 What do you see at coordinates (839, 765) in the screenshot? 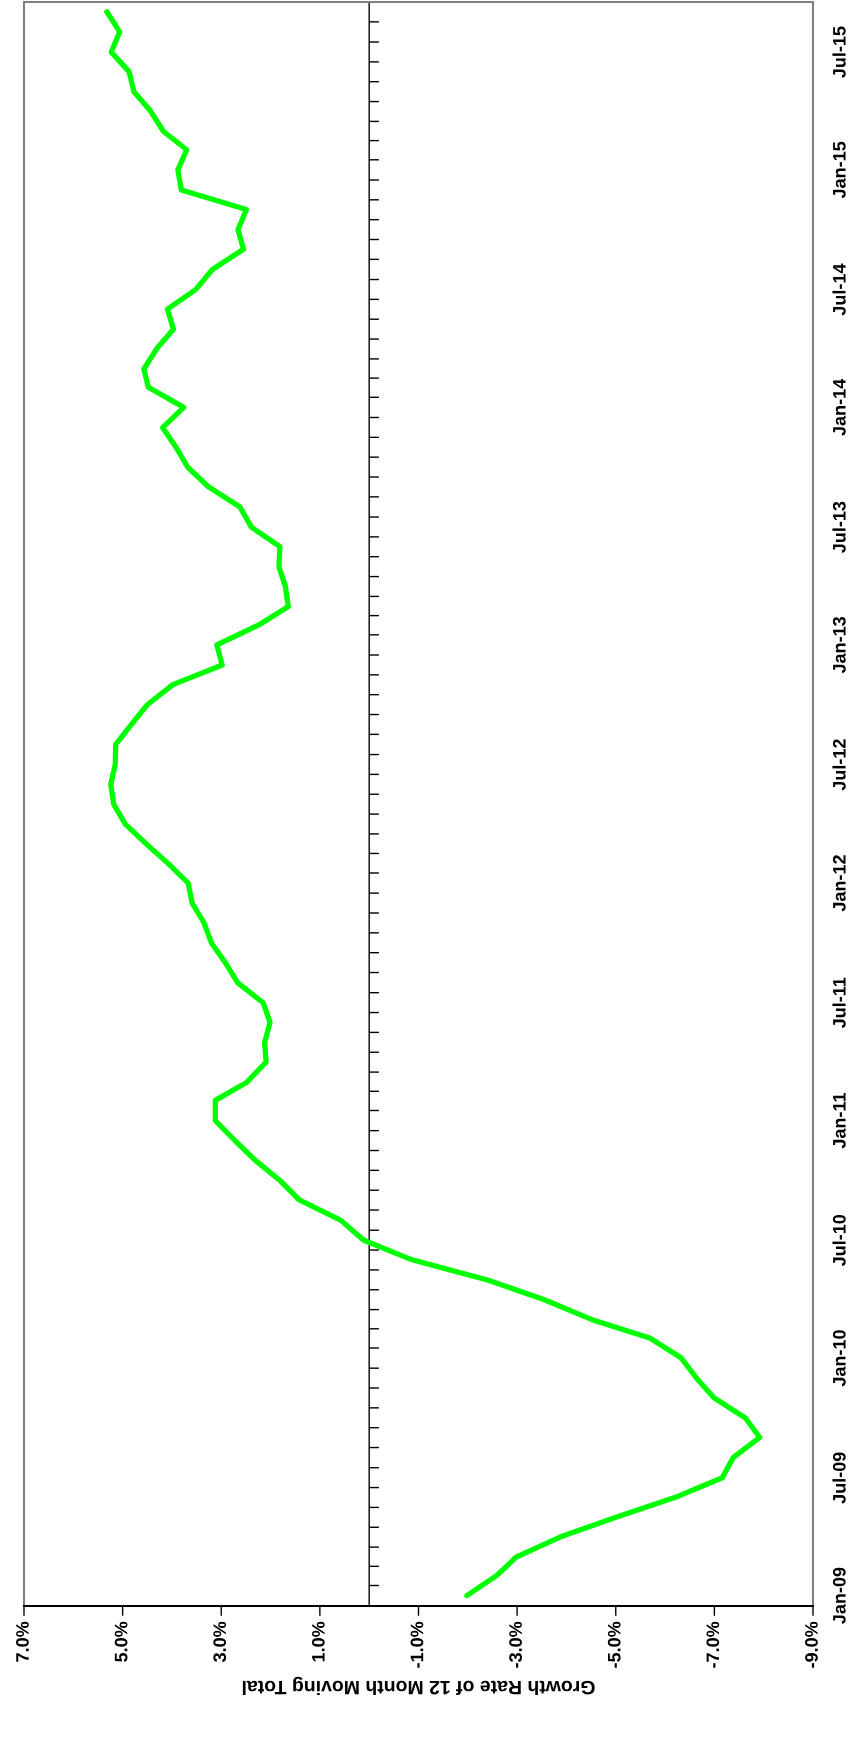
I see `y-tick-label: Jul-12` at bounding box center [839, 765].